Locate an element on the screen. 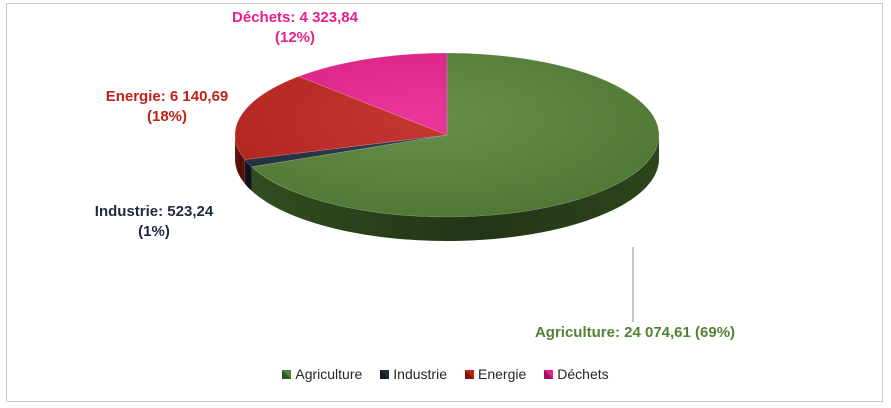  data-label-industrie-percent: (1%) is located at coordinates (154, 231).